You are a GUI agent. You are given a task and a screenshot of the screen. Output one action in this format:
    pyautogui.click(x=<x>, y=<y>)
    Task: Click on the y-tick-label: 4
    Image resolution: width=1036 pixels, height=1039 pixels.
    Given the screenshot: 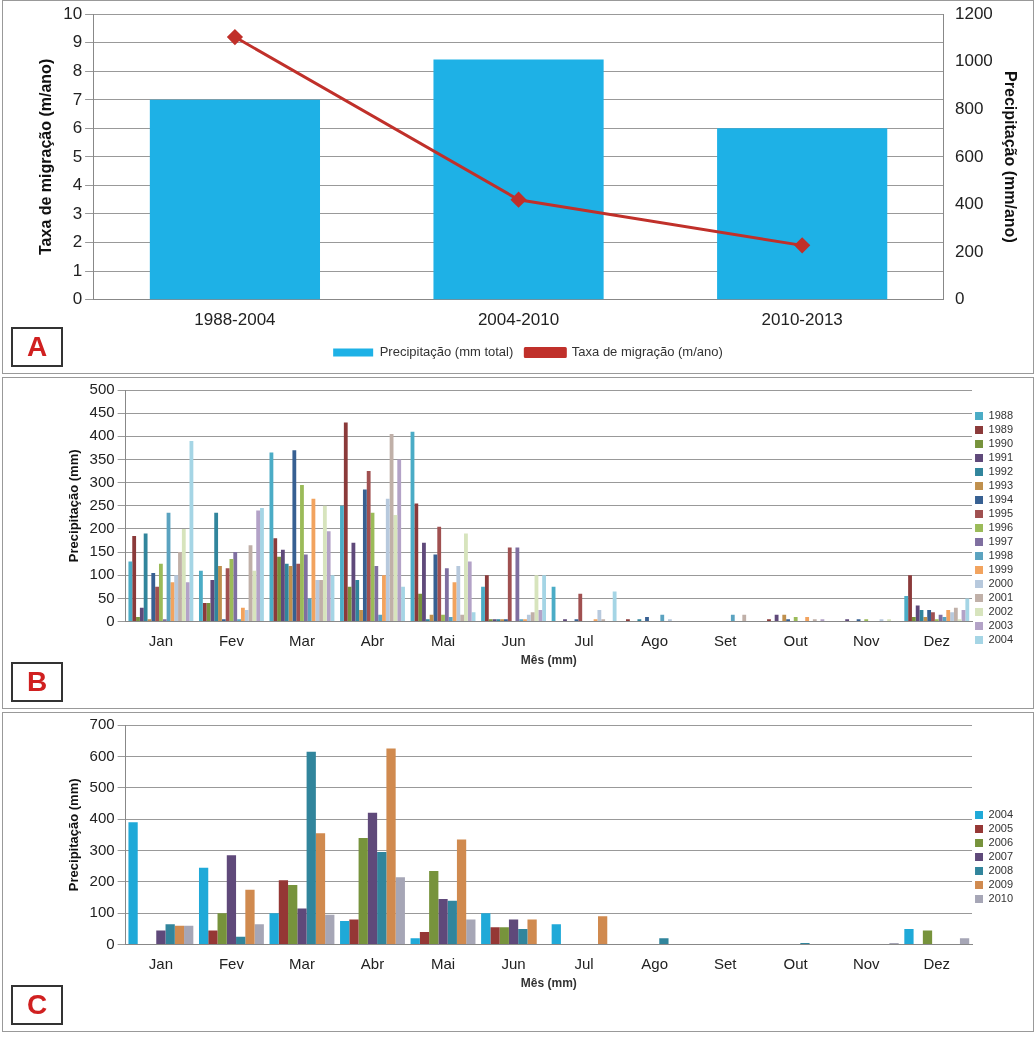 What is the action you would take?
    pyautogui.click(x=77, y=185)
    